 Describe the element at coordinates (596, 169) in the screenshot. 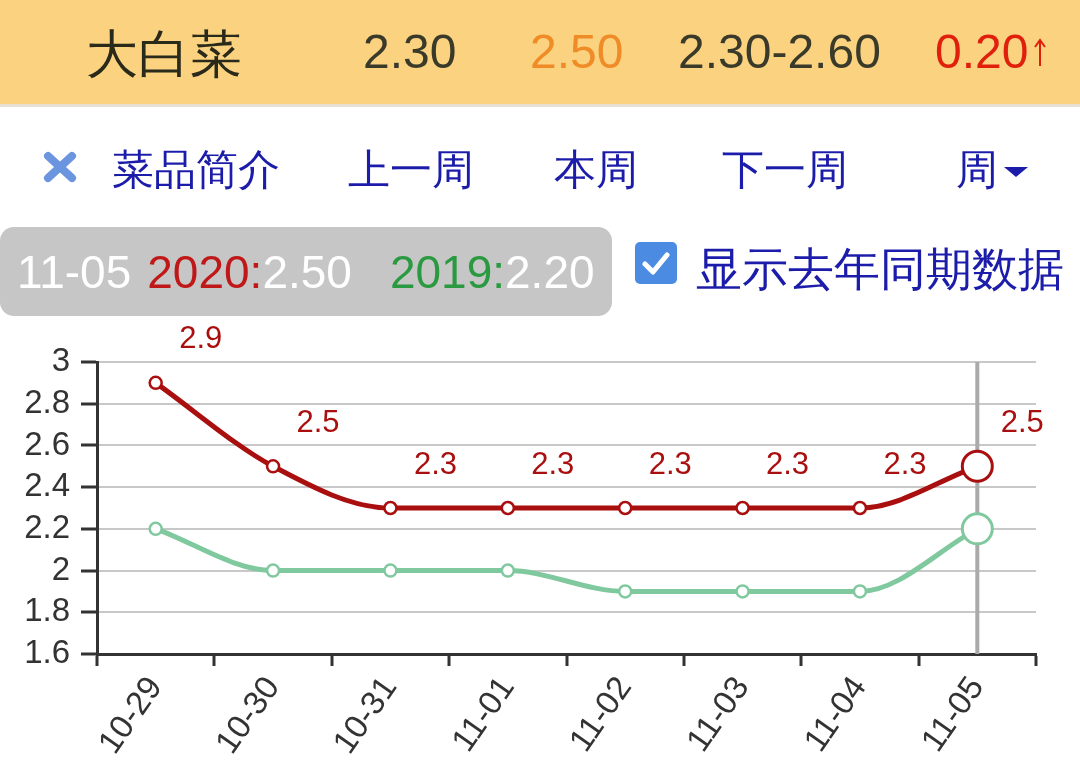

I see `text: 本周` at that location.